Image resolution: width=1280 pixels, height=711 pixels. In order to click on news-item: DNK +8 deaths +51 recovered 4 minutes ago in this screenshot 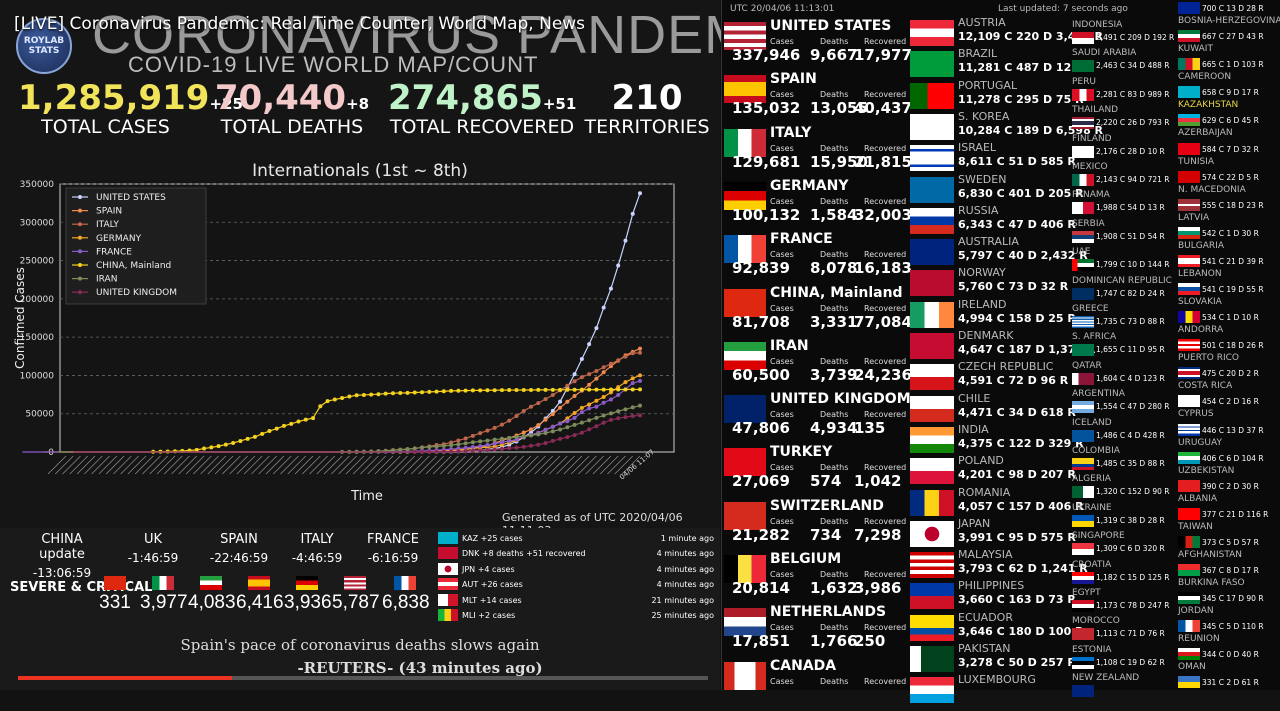, I will do `click(576, 554)`.